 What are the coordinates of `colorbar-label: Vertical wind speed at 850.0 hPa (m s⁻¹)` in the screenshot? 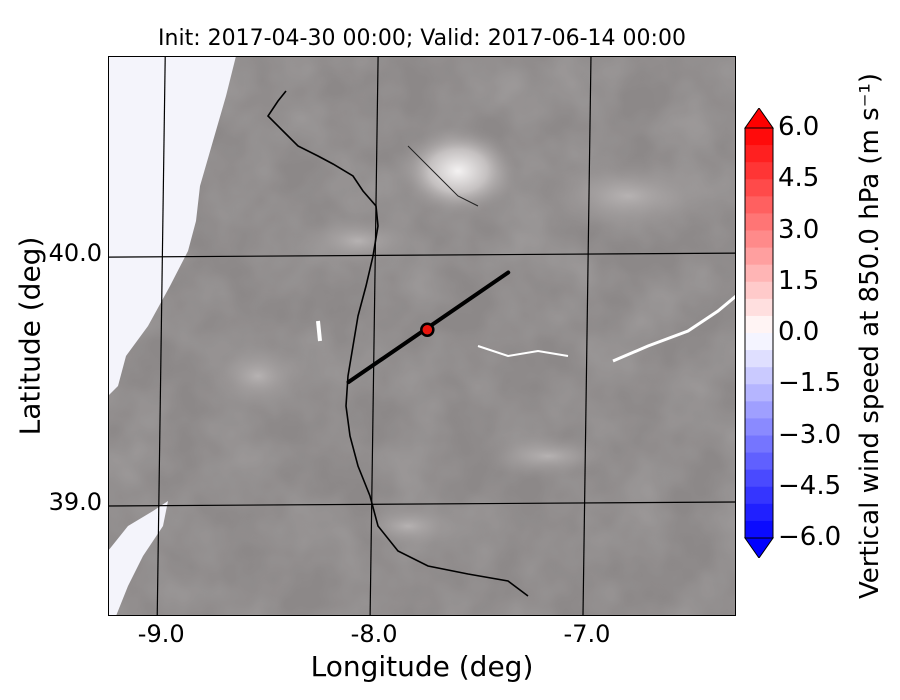 It's located at (870, 336).